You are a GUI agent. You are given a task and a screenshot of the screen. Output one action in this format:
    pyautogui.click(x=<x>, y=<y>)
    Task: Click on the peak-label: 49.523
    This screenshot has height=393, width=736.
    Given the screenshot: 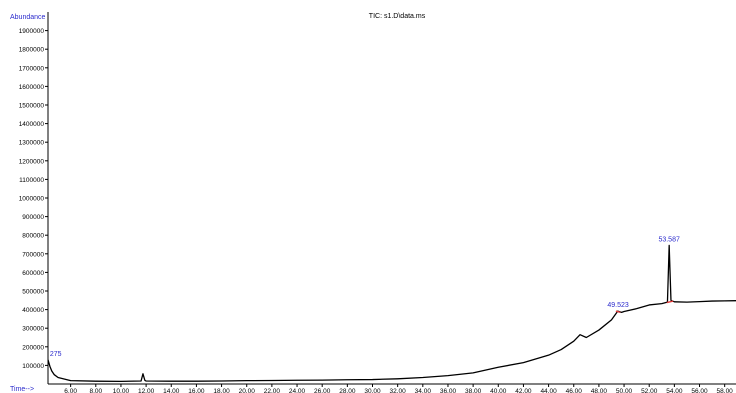 What is the action you would take?
    pyautogui.click(x=618, y=305)
    